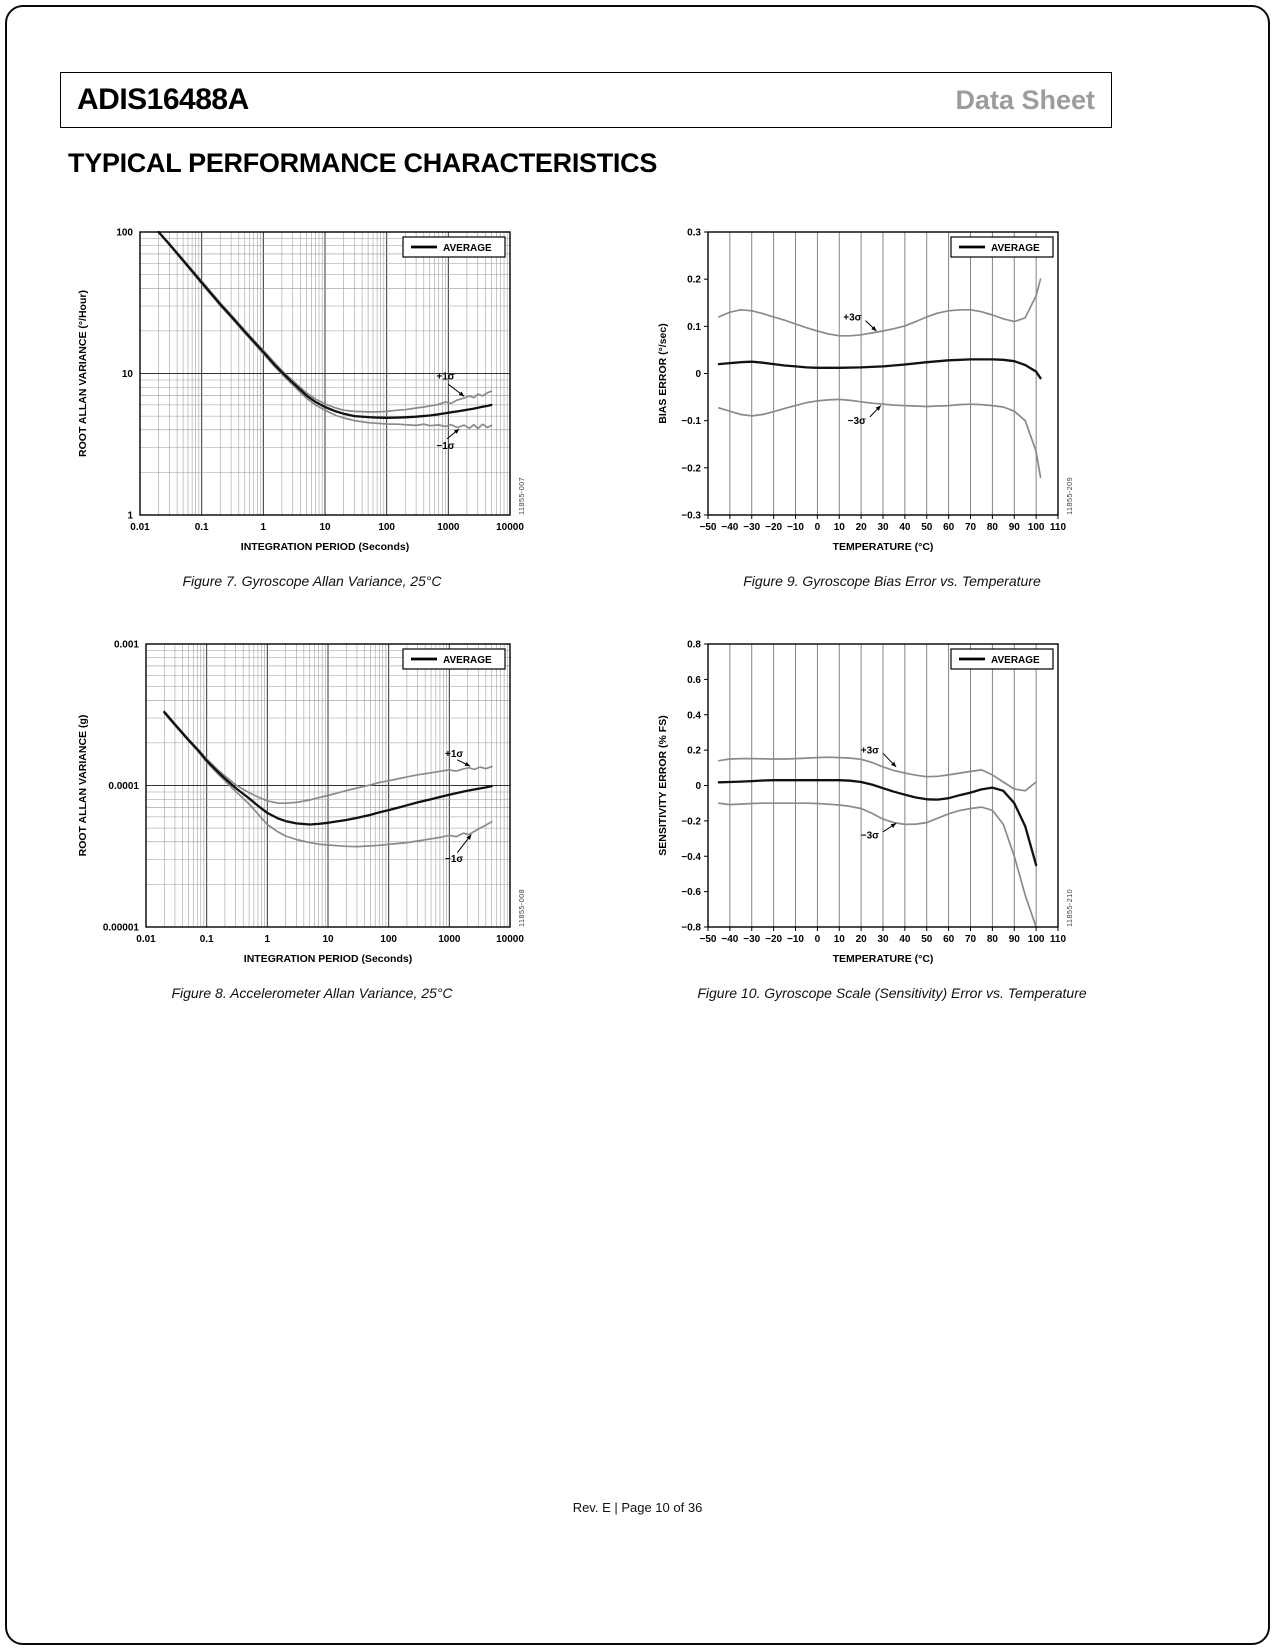 Image resolution: width=1275 pixels, height=1650 pixels. Describe the element at coordinates (1069, 496) in the screenshot. I see `svg-text: 11855-209` at that location.